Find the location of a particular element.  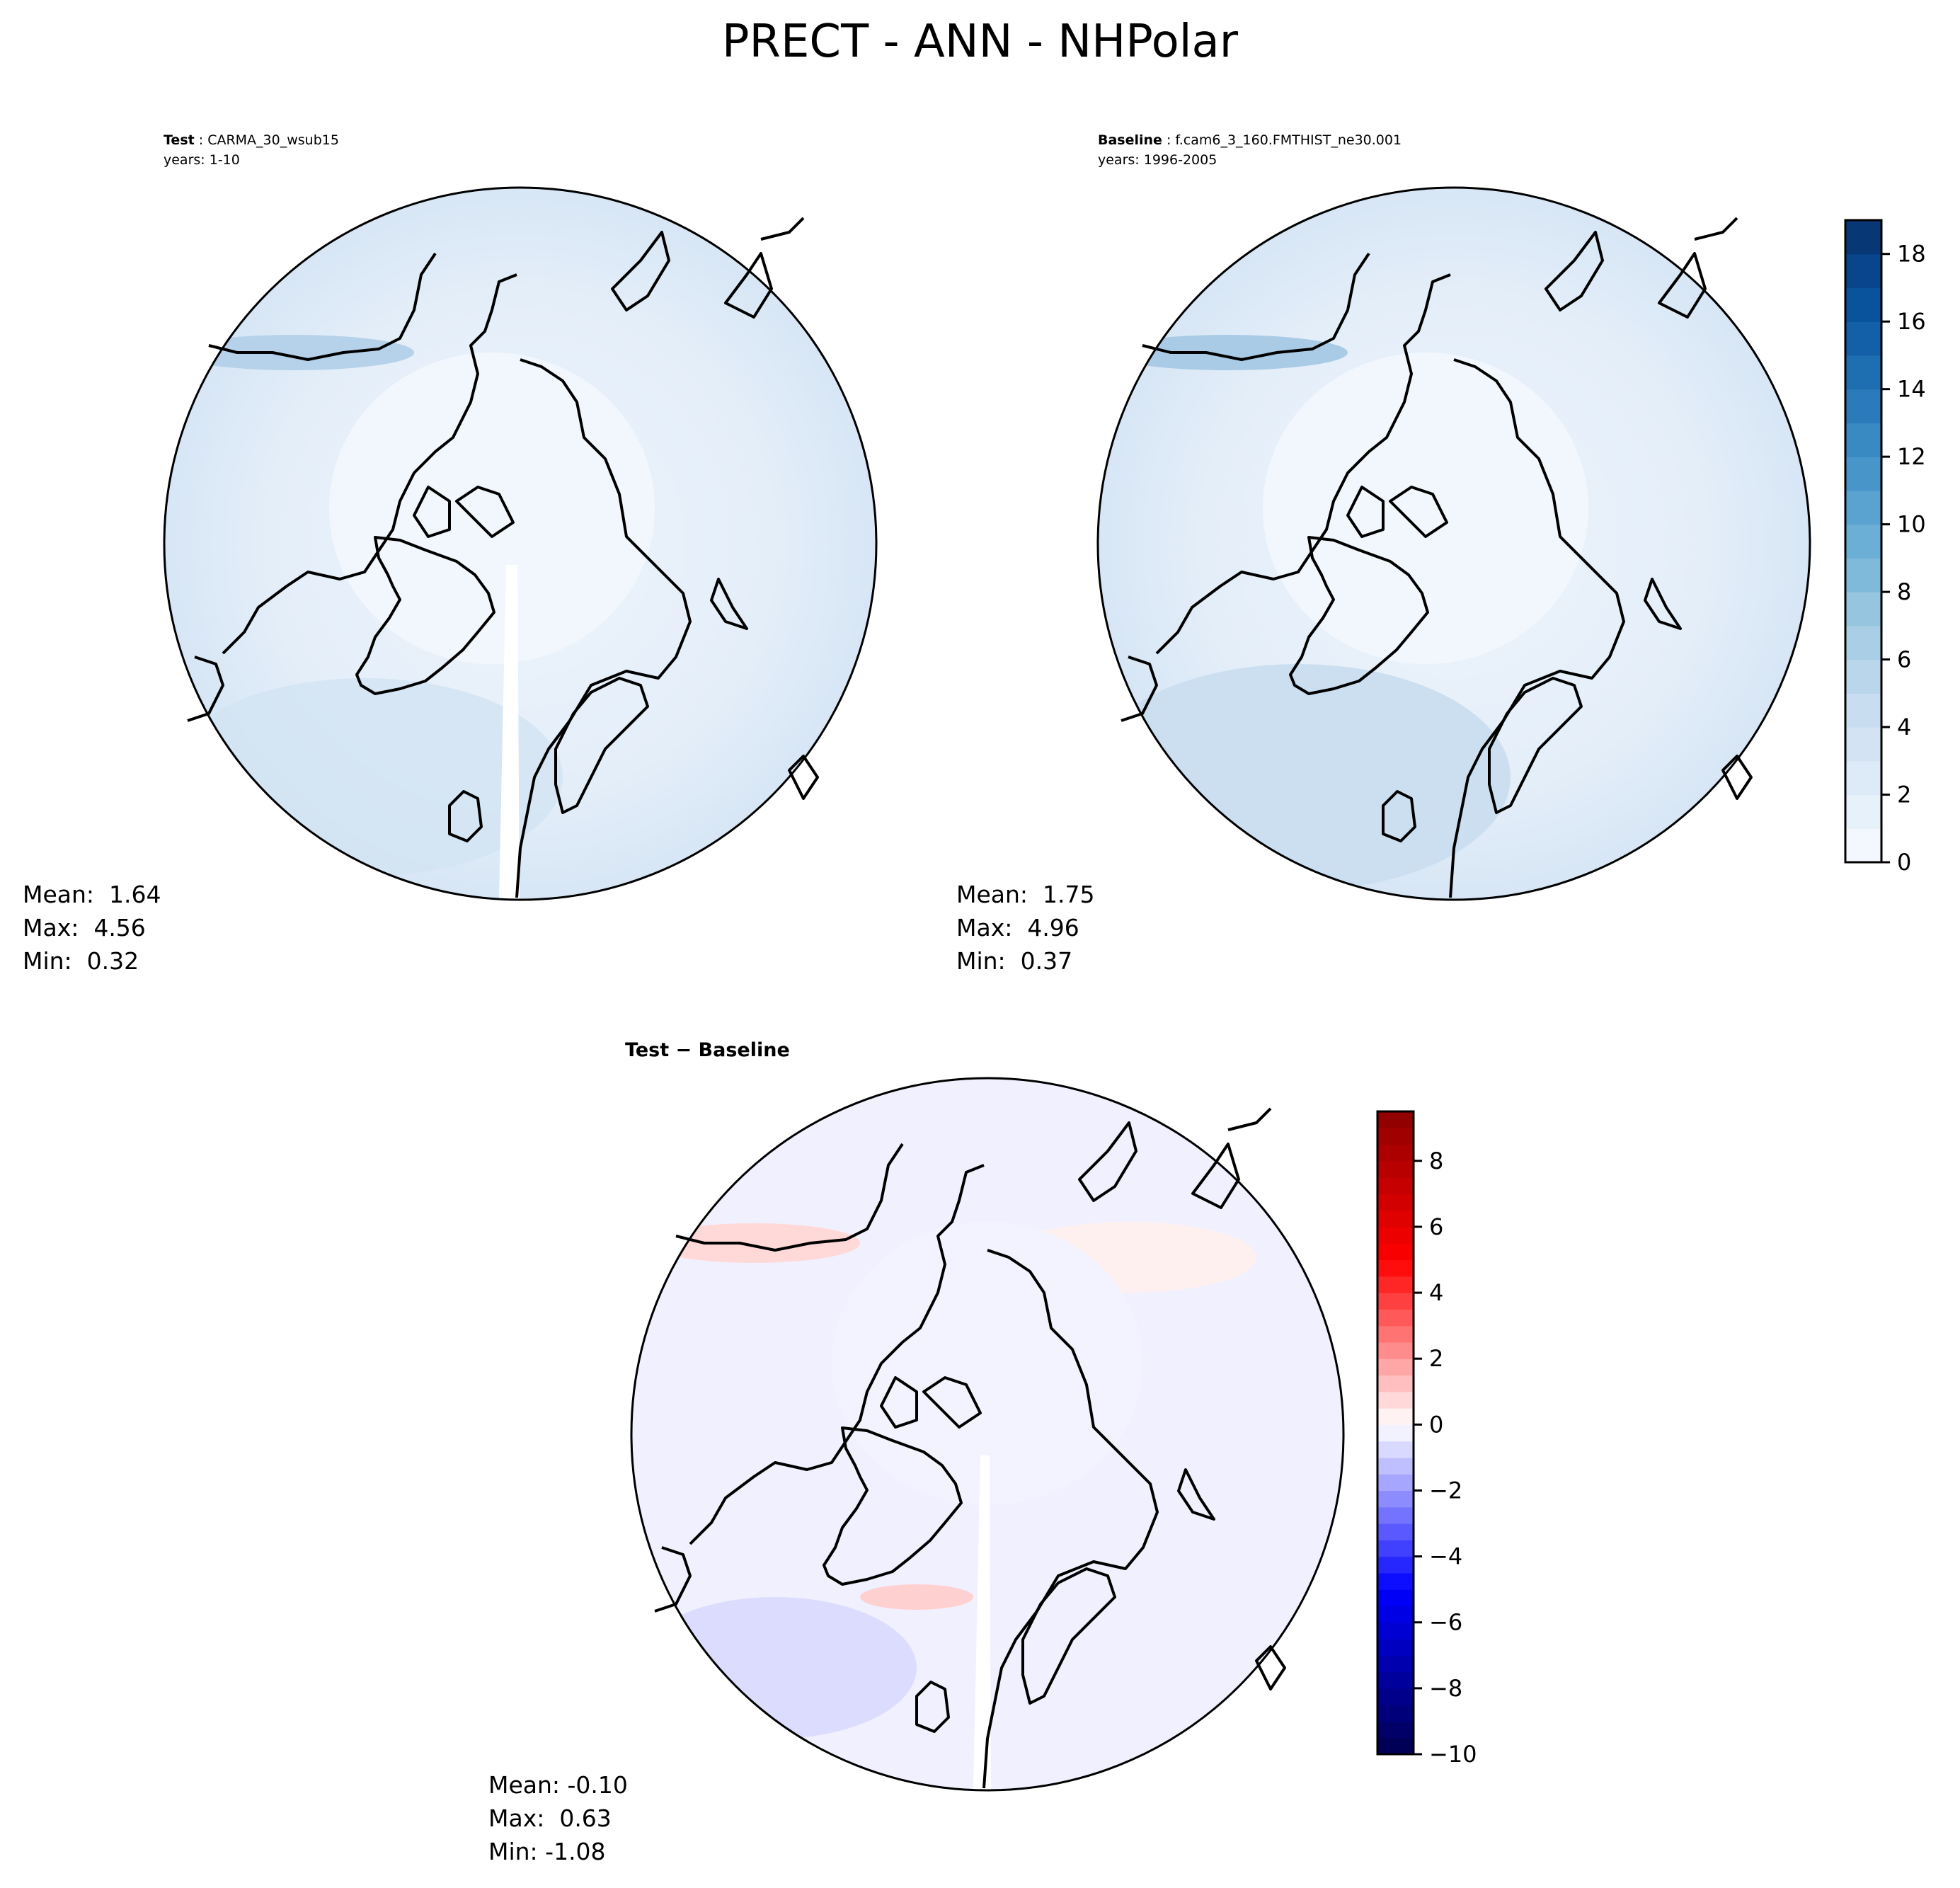

test-min: Min: 0.32 is located at coordinates (81, 961).